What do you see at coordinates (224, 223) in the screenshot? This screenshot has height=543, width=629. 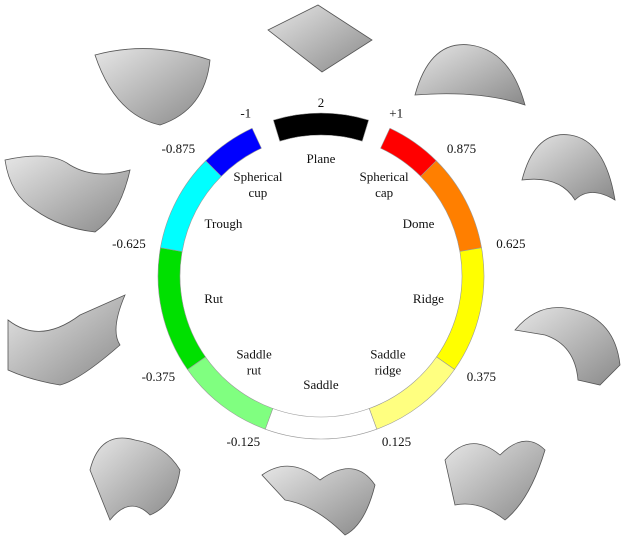 I see `segment-label: Trough` at bounding box center [224, 223].